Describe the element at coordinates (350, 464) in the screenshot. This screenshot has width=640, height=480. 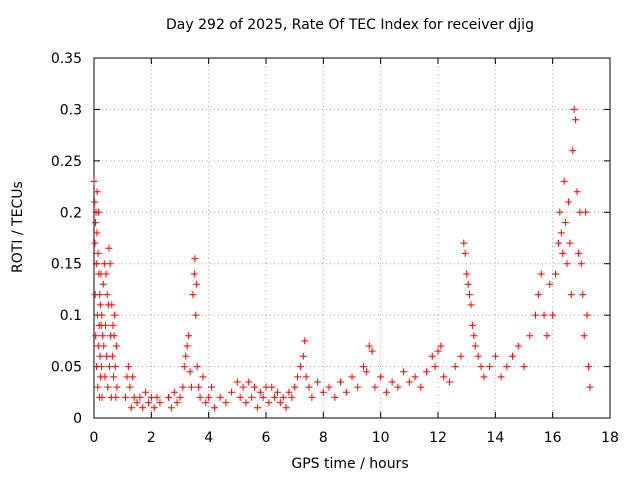
I see `x-axis-label: GPS time / hours` at that location.